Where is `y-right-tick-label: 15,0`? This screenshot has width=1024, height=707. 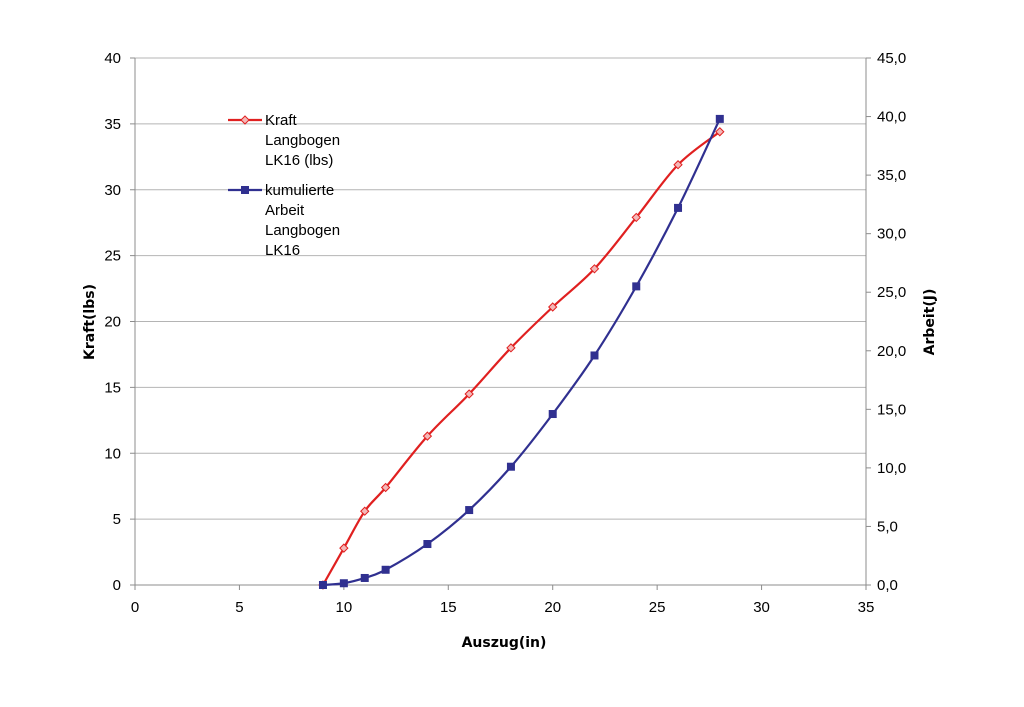
y-right-tick-label: 15,0 is located at coordinates (891, 409).